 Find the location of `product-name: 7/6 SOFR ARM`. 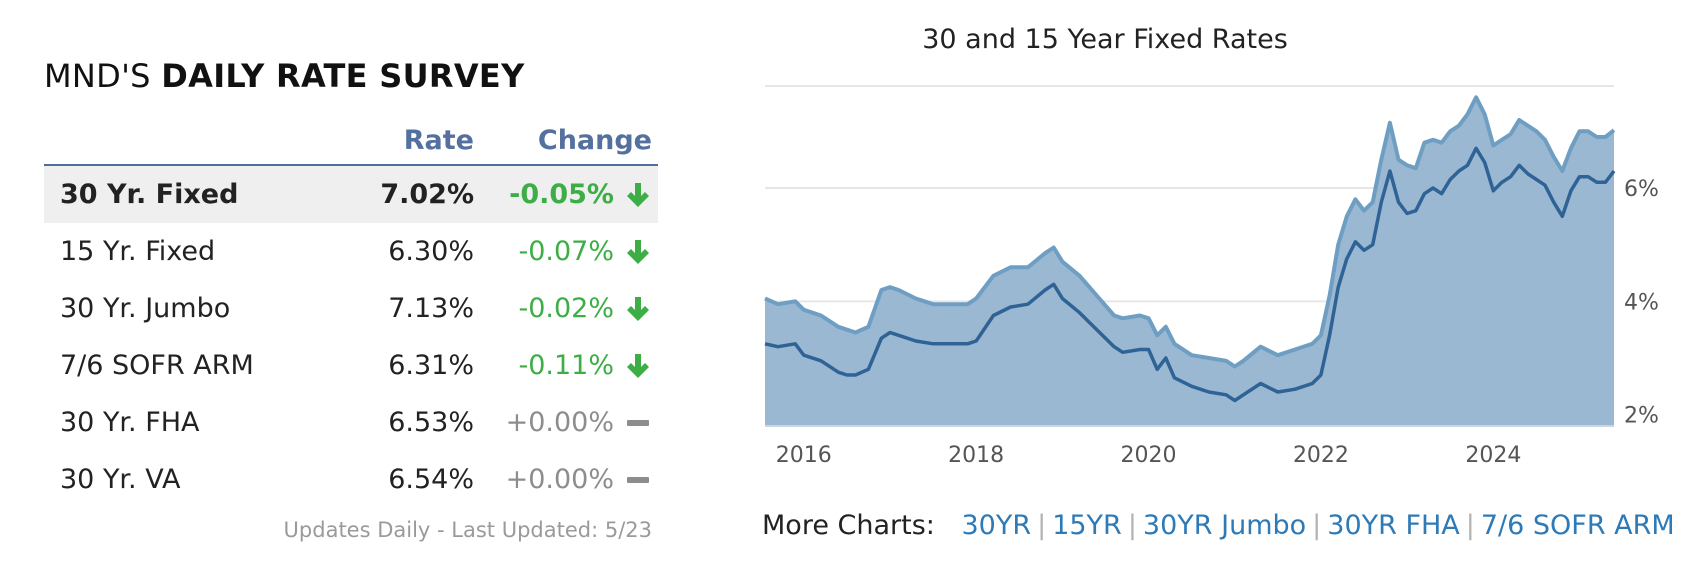

product-name: 7/6 SOFR ARM is located at coordinates (157, 365).